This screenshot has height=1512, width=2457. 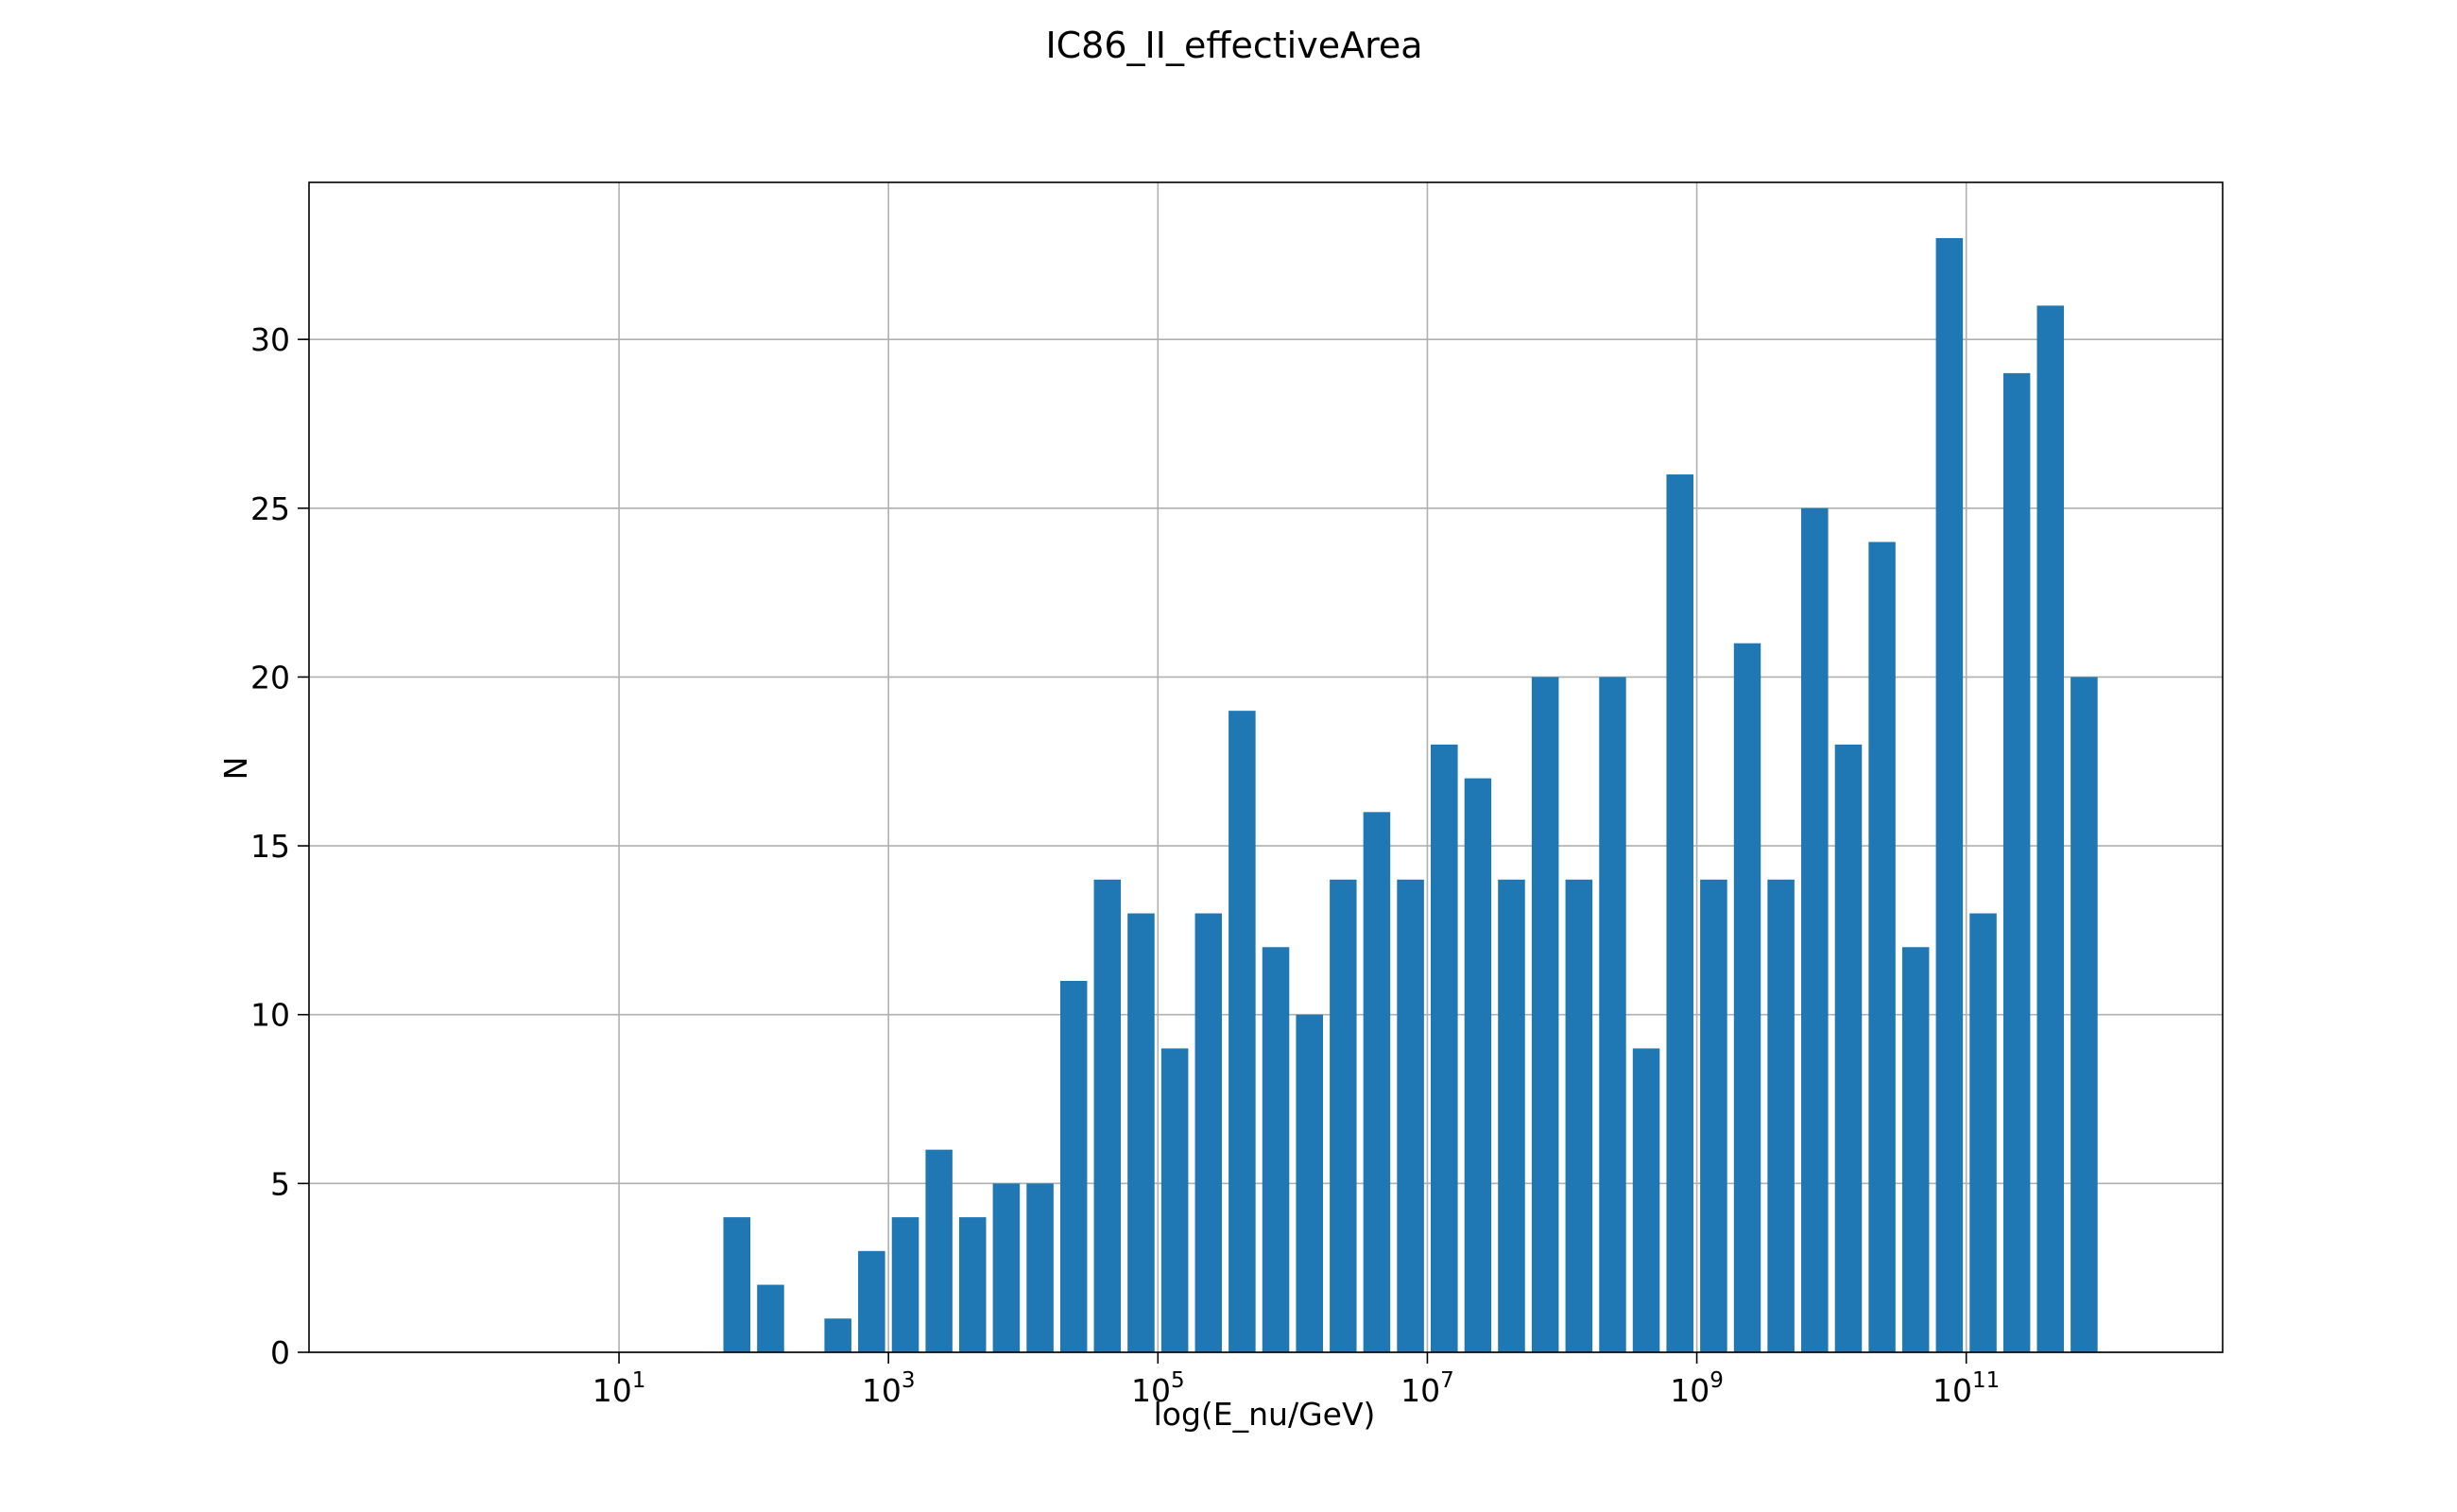 What do you see at coordinates (270, 846) in the screenshot?
I see `y-tick-label: 15` at bounding box center [270, 846].